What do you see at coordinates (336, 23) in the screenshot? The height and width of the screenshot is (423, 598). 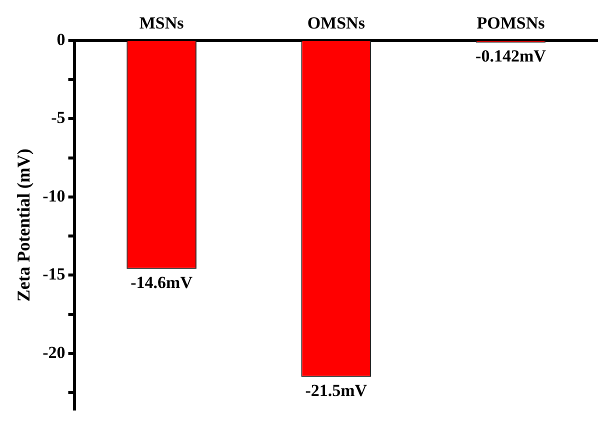 I see `x-tick-label: OMSNs` at bounding box center [336, 23].